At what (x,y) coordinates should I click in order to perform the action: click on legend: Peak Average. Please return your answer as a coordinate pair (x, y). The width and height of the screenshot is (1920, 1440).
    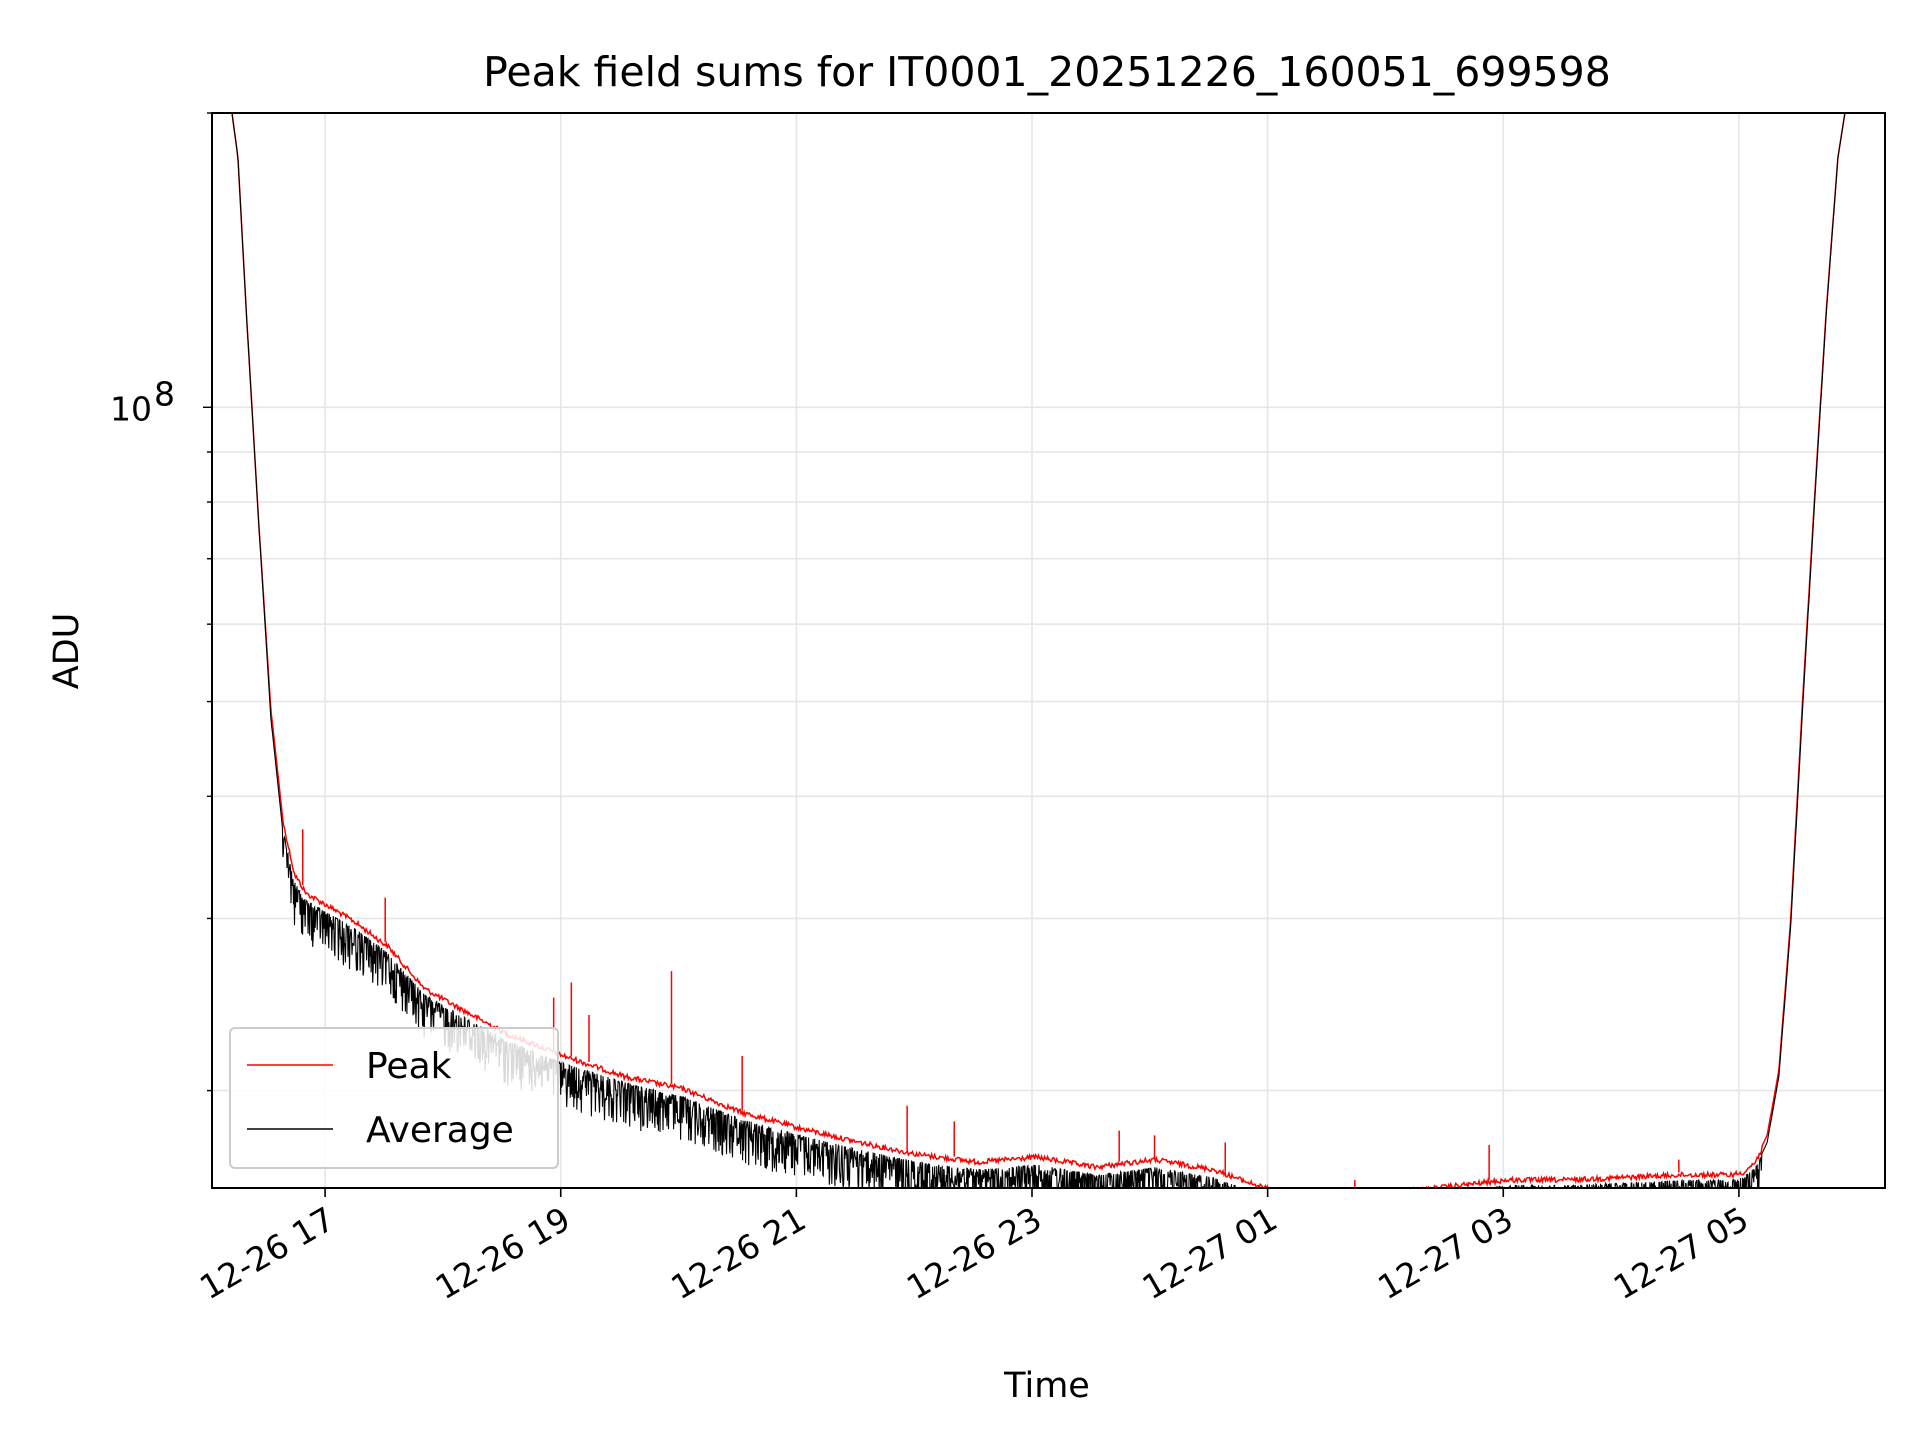
    Looking at the image, I should click on (394, 1098).